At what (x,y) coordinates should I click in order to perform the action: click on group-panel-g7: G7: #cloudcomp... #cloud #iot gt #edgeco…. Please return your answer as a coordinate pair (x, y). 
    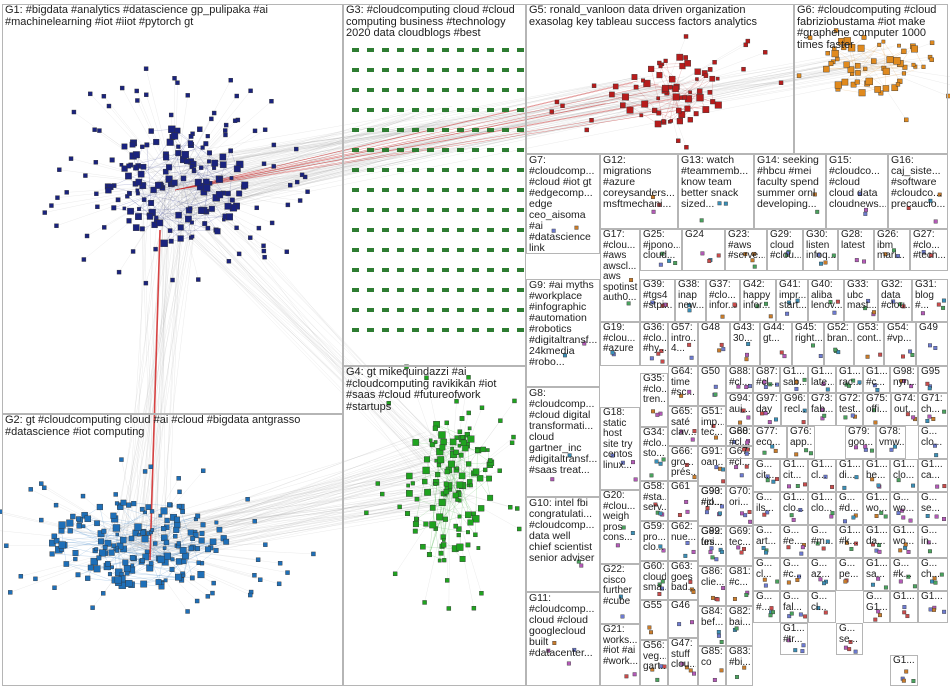
    Looking at the image, I should click on (563, 204).